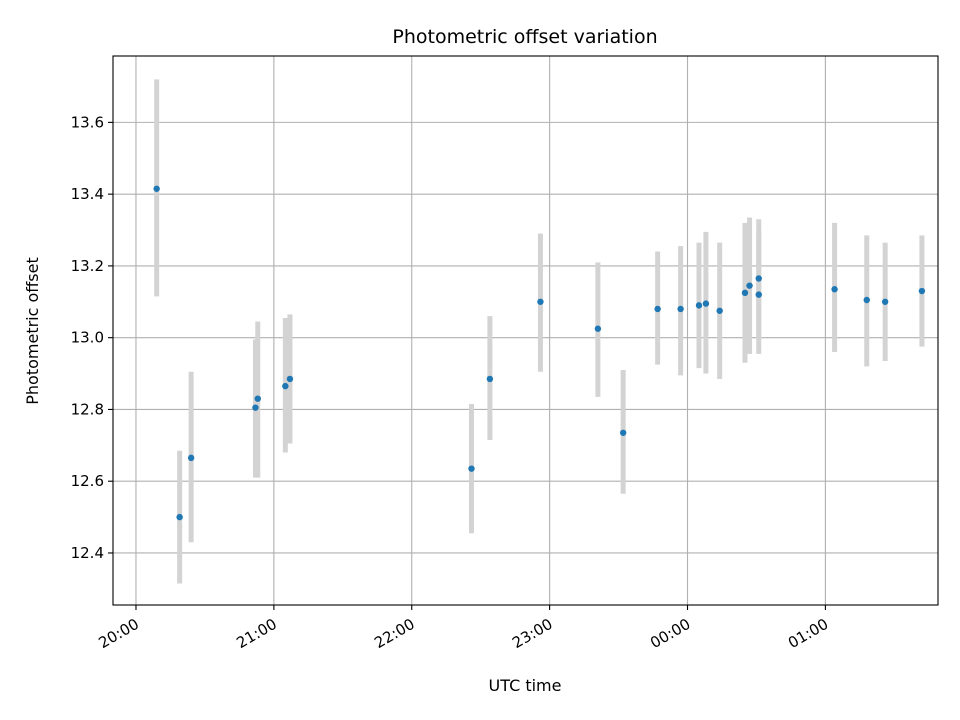 Image resolution: width=960 pixels, height=720 pixels. Describe the element at coordinates (87, 338) in the screenshot. I see `y-tick-label: 13.0` at that location.